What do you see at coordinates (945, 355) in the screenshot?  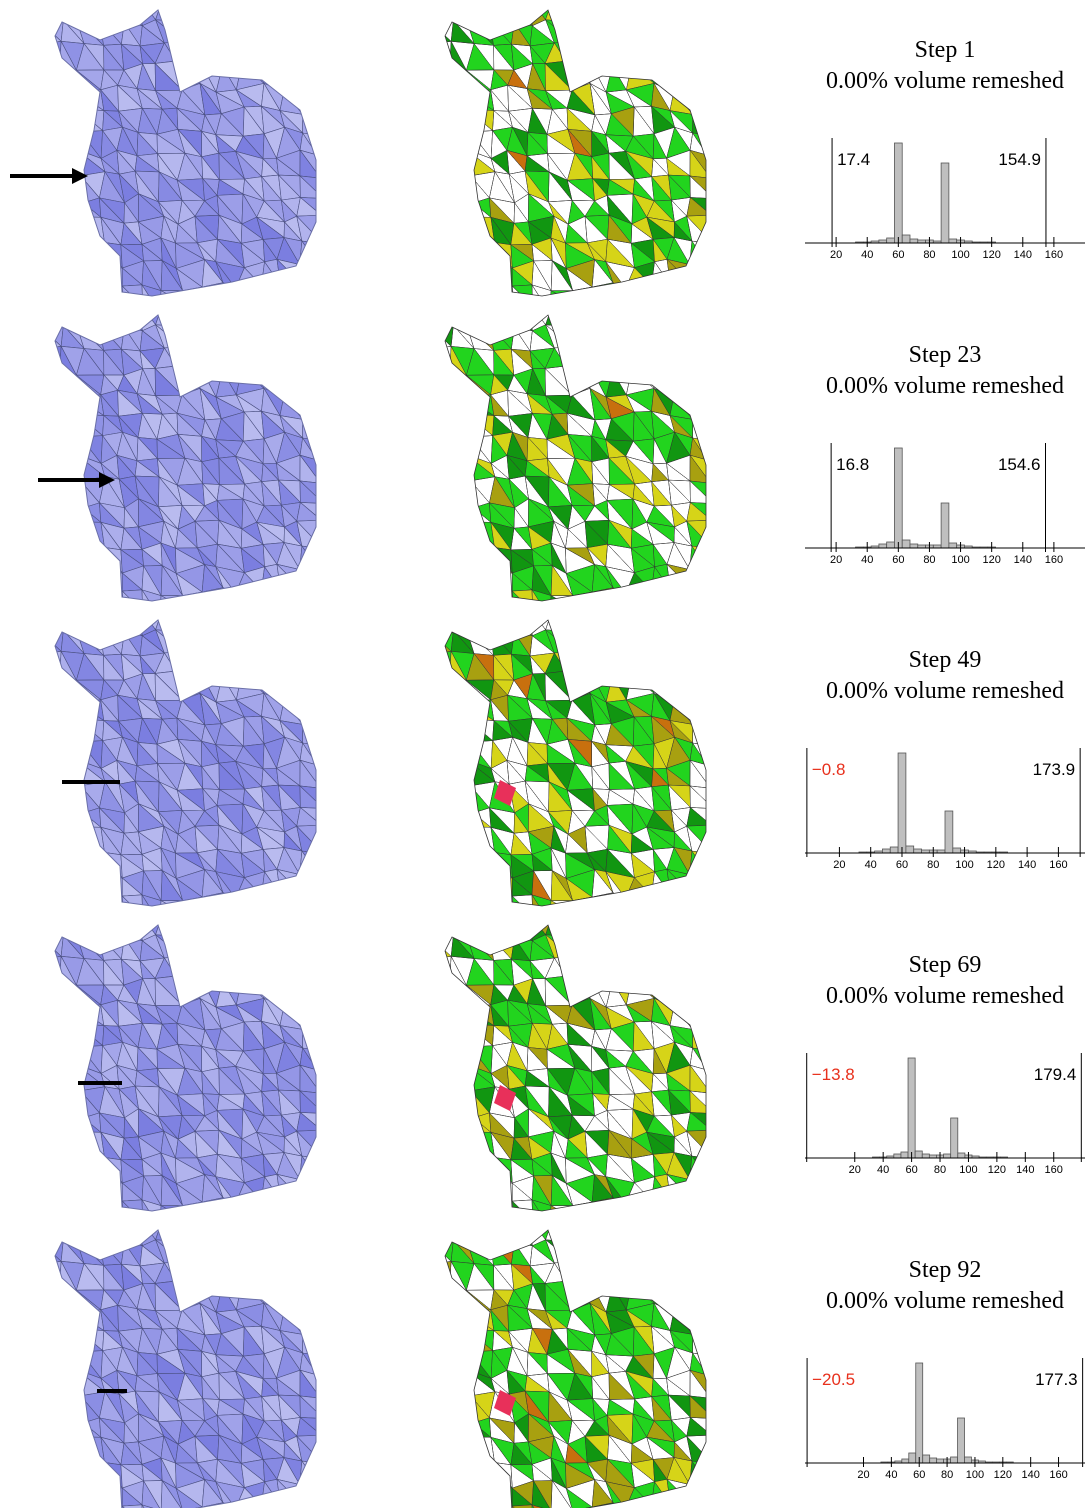 I see `step-label: Step 23` at bounding box center [945, 355].